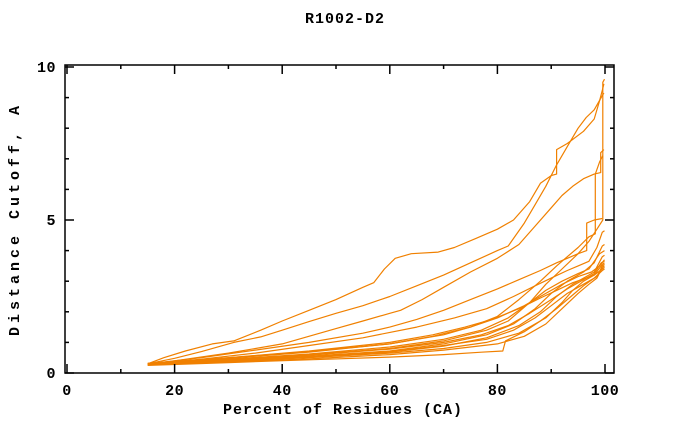 The image size is (680, 440). What do you see at coordinates (15, 219) in the screenshot?
I see `y-axis-label: Distance Cutoff, A` at bounding box center [15, 219].